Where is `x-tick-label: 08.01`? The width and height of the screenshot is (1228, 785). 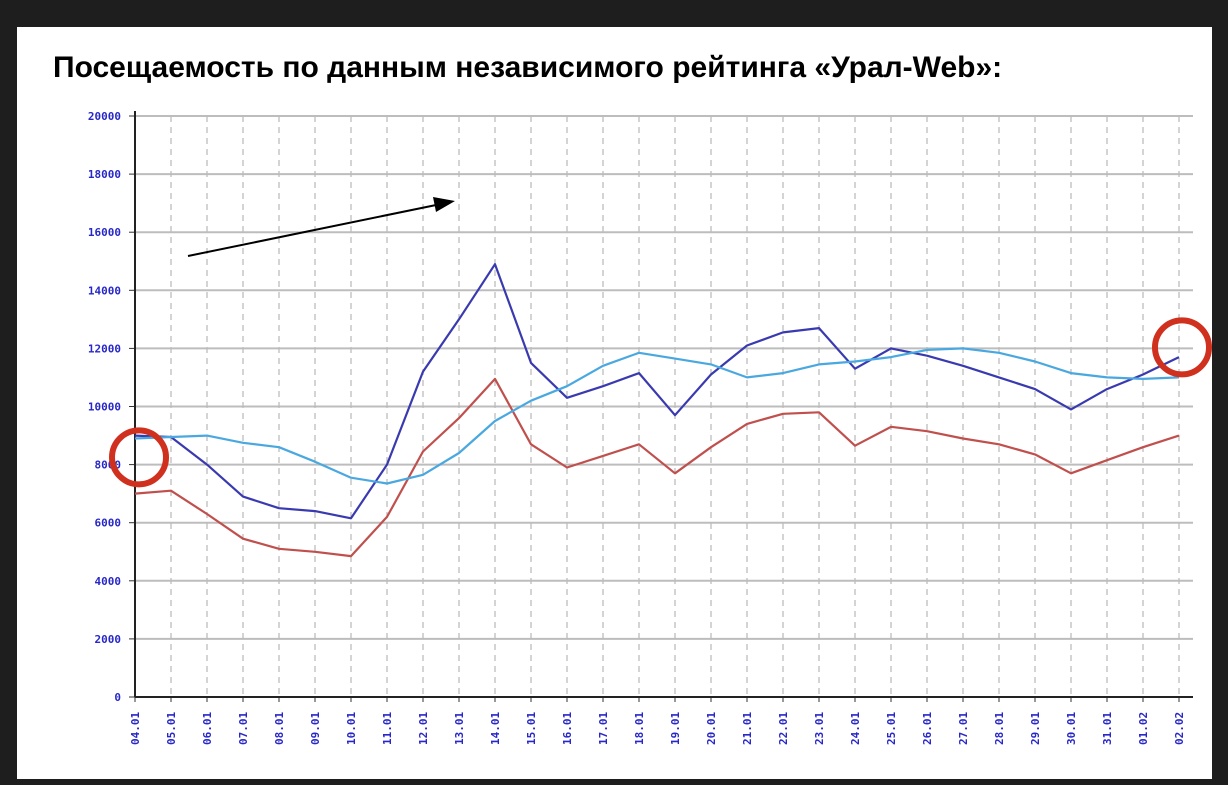
x-tick-label: 08.01 is located at coordinates (279, 728).